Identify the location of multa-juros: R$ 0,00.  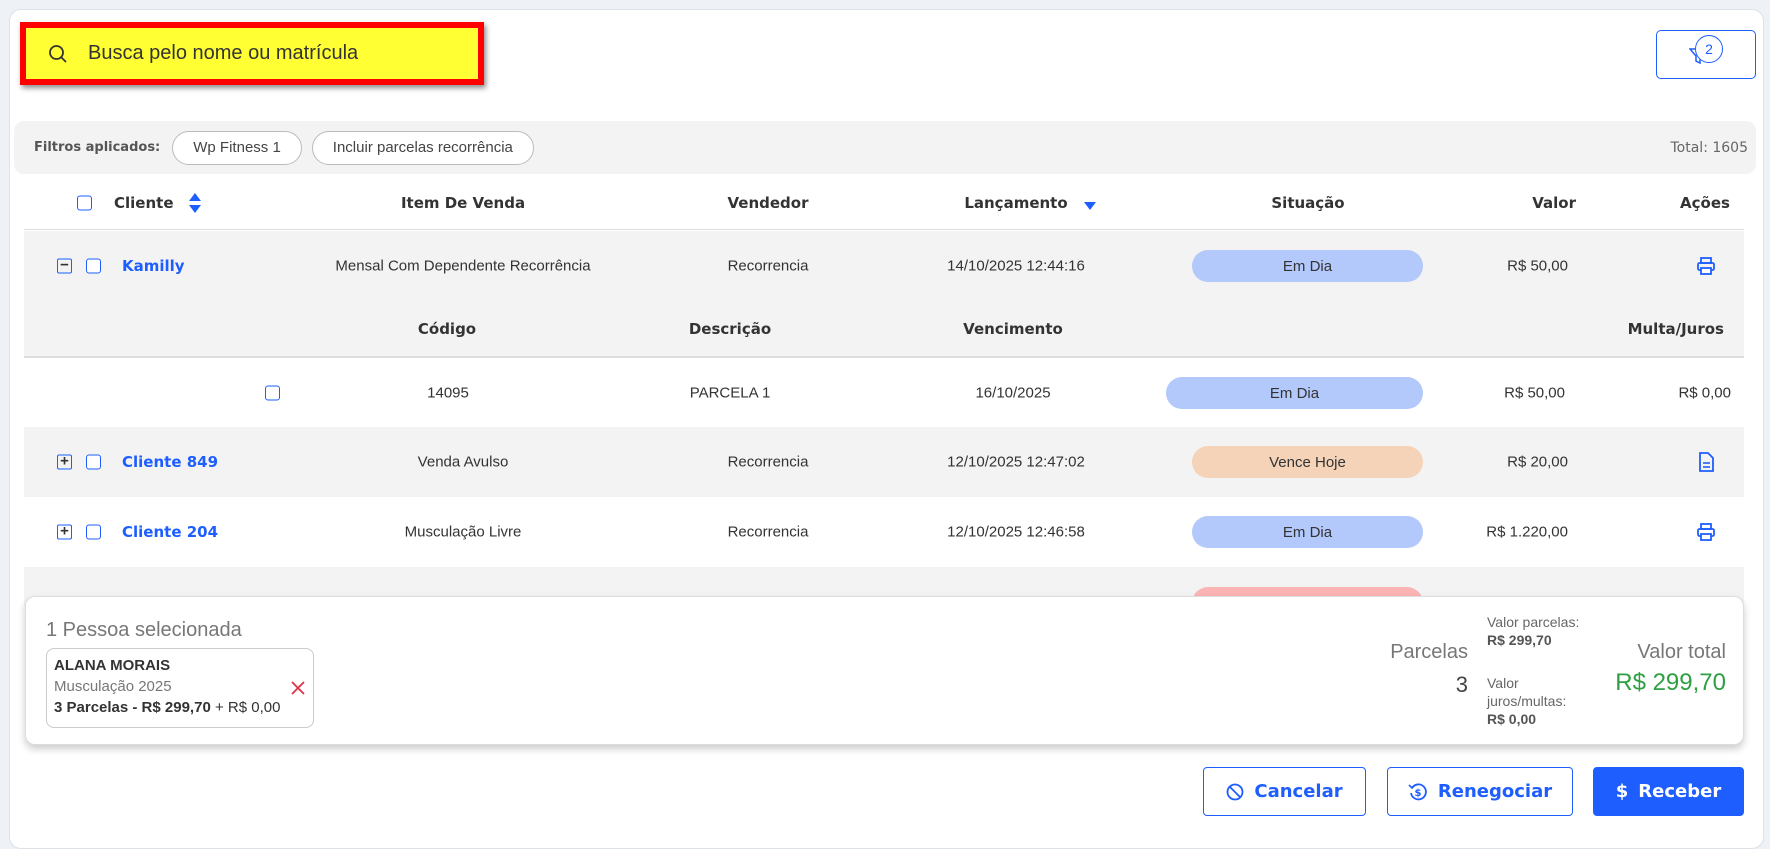
(1704, 393).